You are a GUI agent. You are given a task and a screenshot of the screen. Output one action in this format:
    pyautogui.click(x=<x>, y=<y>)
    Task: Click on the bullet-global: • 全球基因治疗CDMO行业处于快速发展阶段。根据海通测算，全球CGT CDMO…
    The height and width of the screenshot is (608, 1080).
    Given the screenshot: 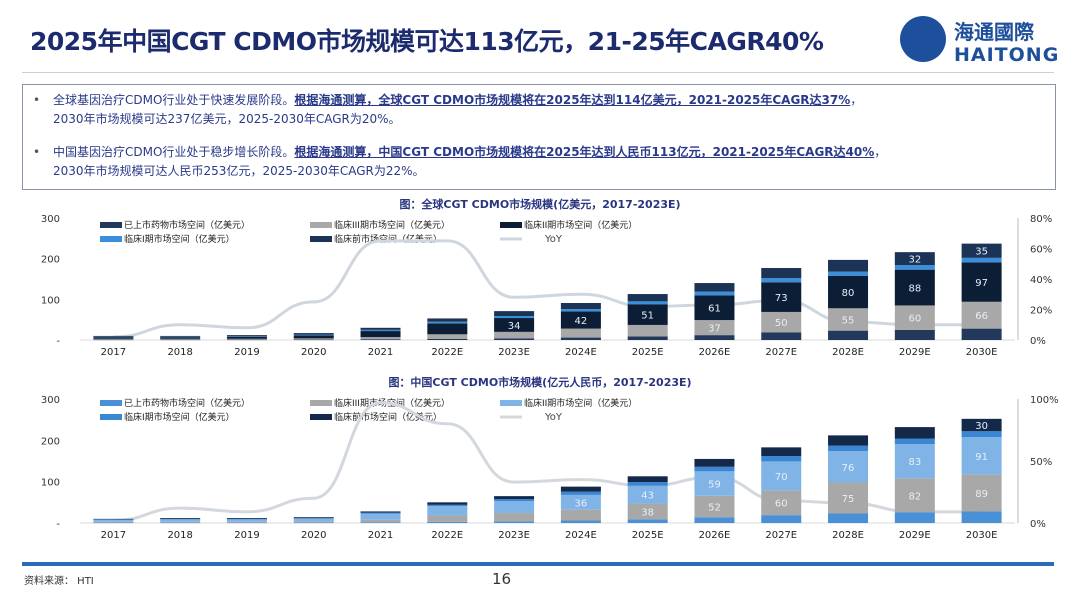 What is the action you would take?
    pyautogui.click(x=540, y=110)
    